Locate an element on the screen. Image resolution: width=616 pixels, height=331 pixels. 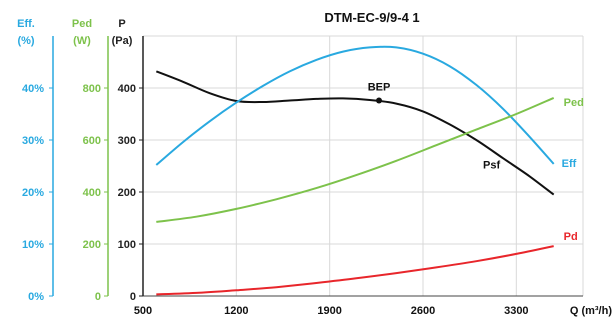
p-axis-label: P is located at coordinates (121, 24).